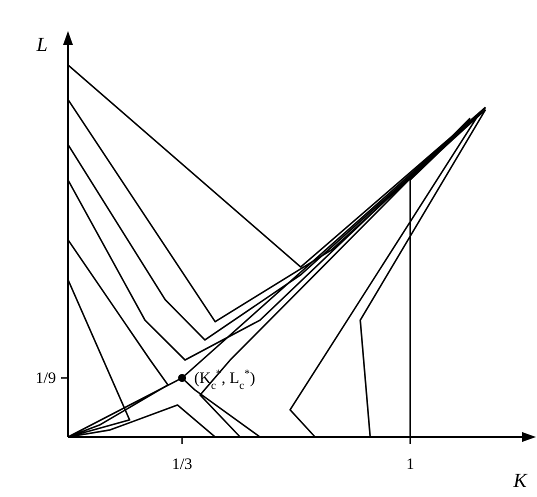 The height and width of the screenshot is (497, 537). I want to click on x-tick-label: 1, so click(410, 464).